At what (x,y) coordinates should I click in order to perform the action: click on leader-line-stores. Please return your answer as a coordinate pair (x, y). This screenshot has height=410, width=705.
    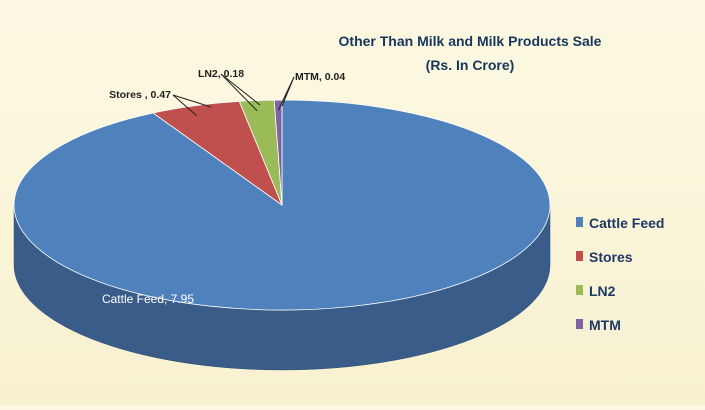
    Looking at the image, I should click on (192, 105).